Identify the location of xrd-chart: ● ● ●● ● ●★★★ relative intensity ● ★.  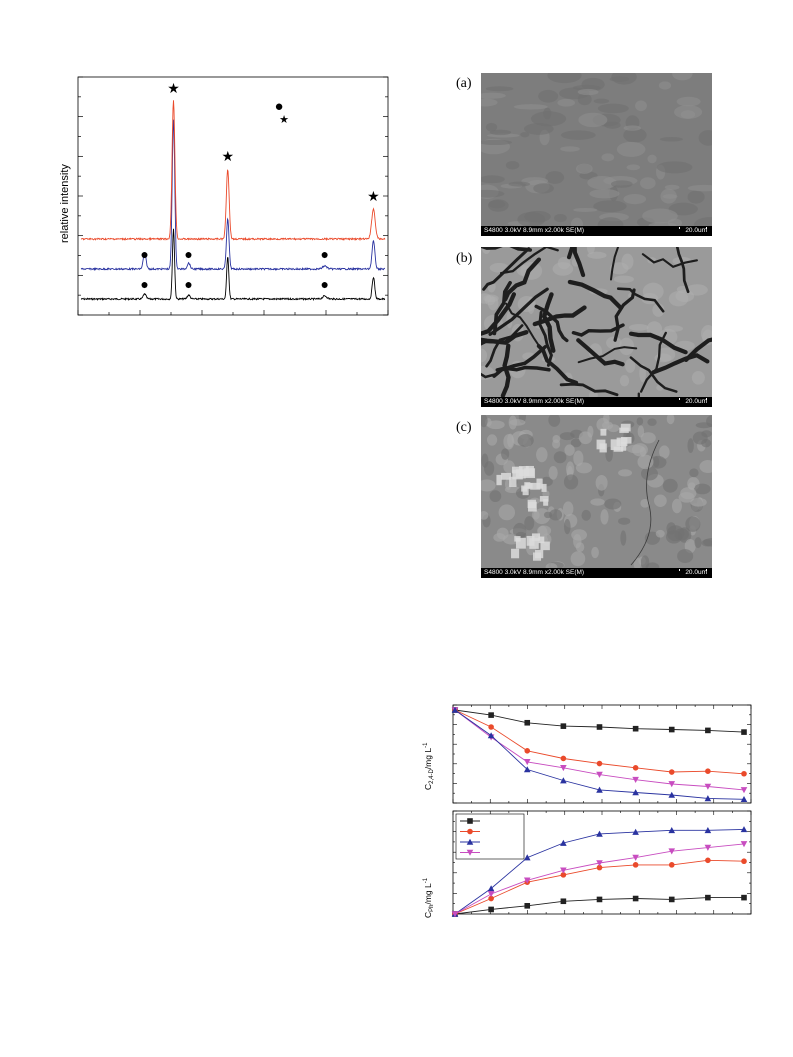
(224, 196).